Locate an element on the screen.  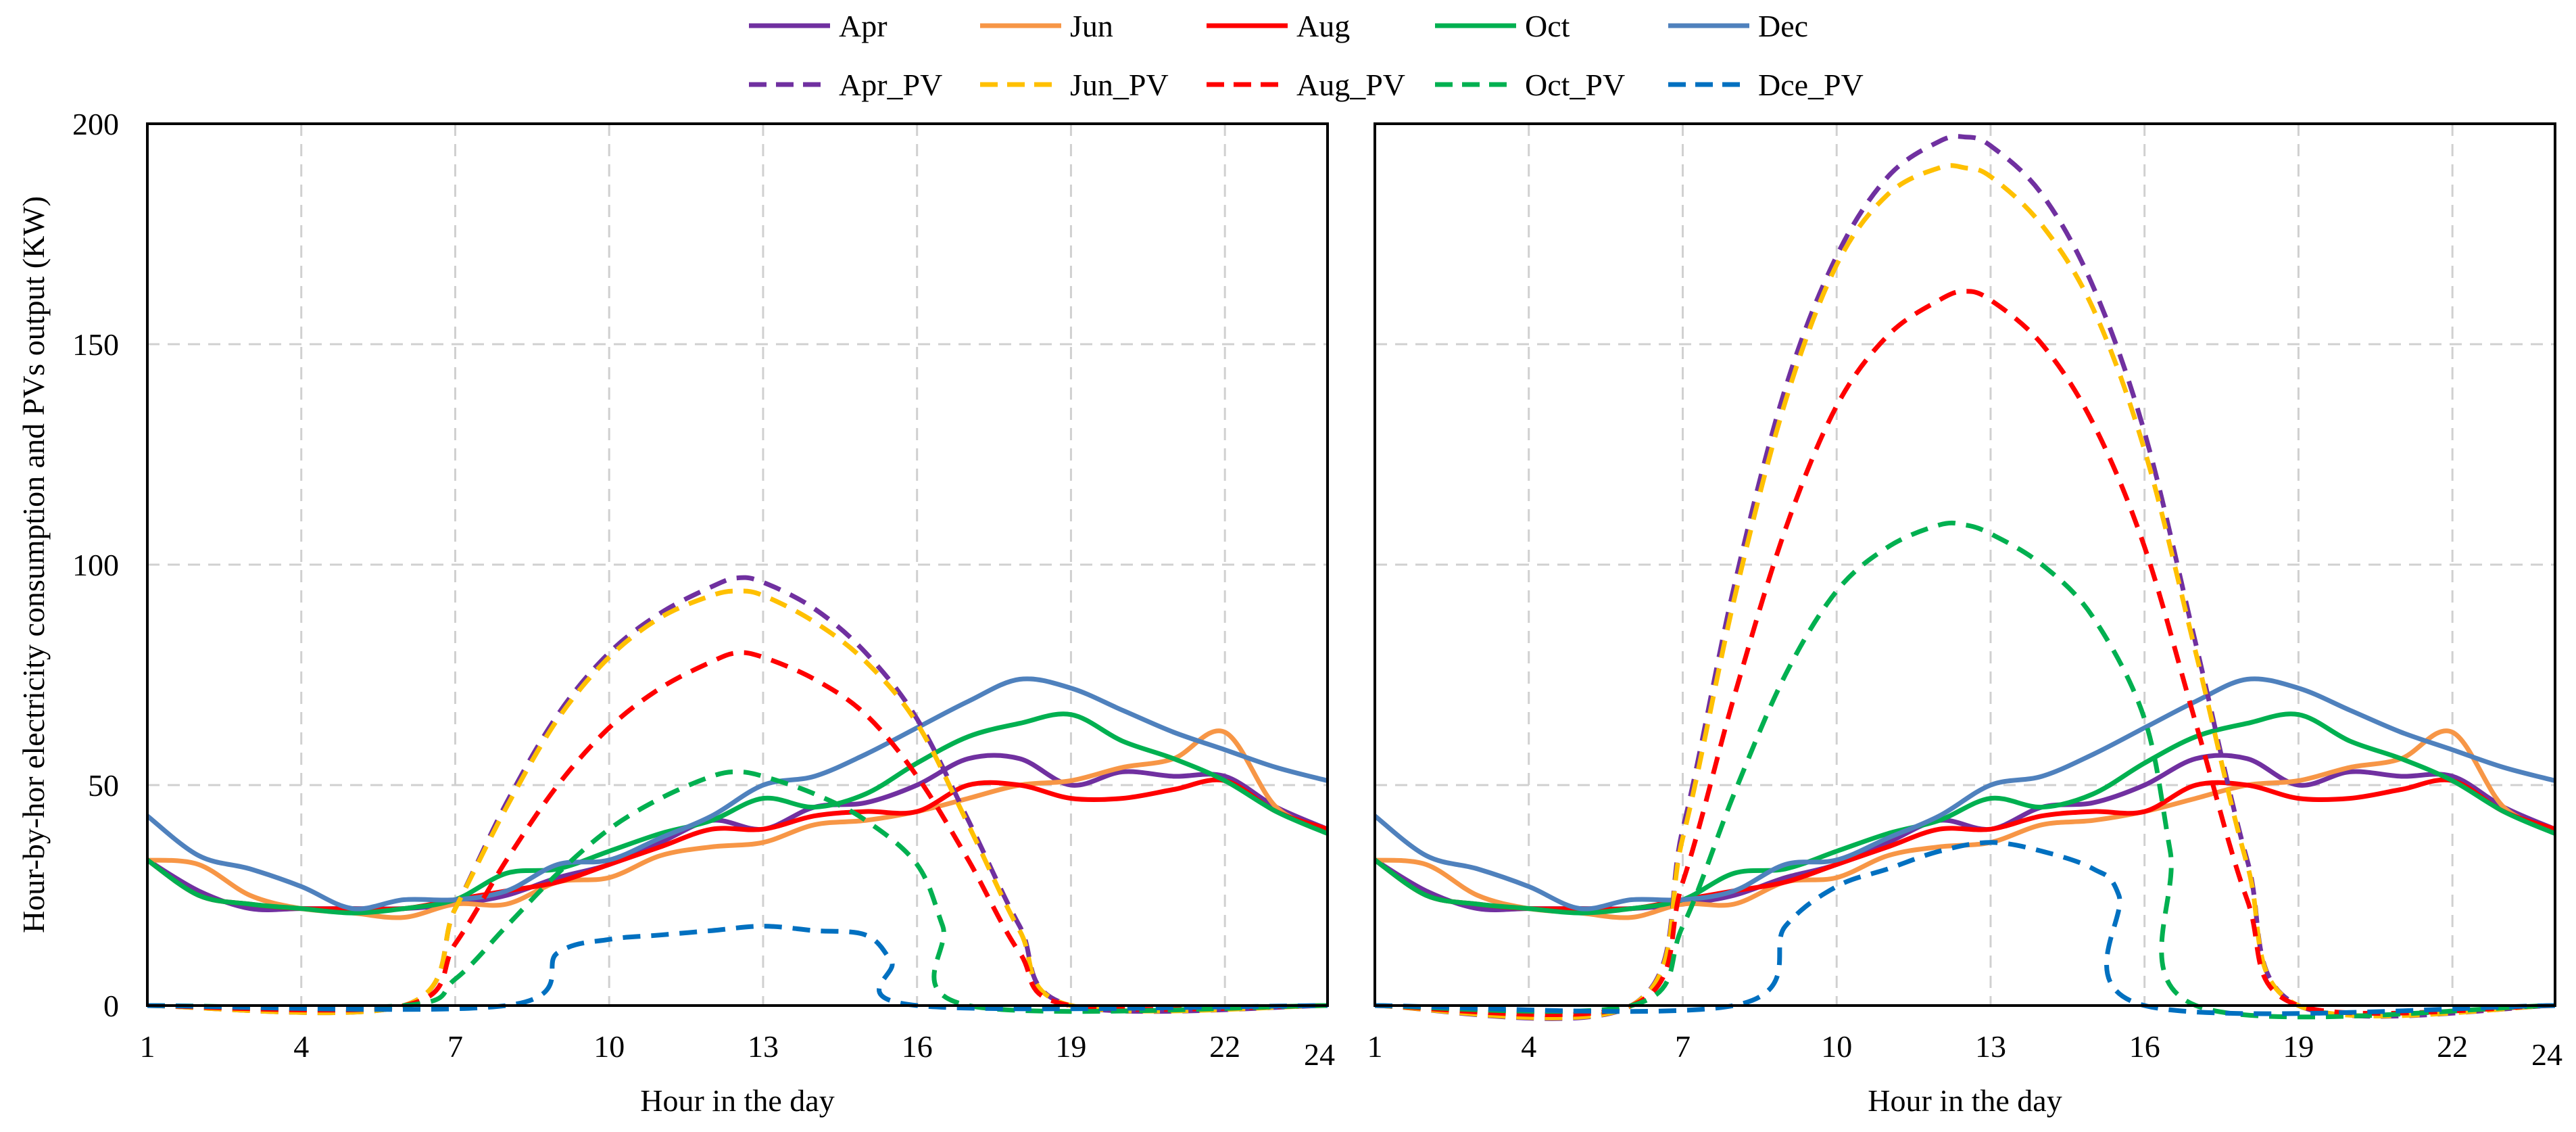
legend-label: Oct is located at coordinates (1547, 26).